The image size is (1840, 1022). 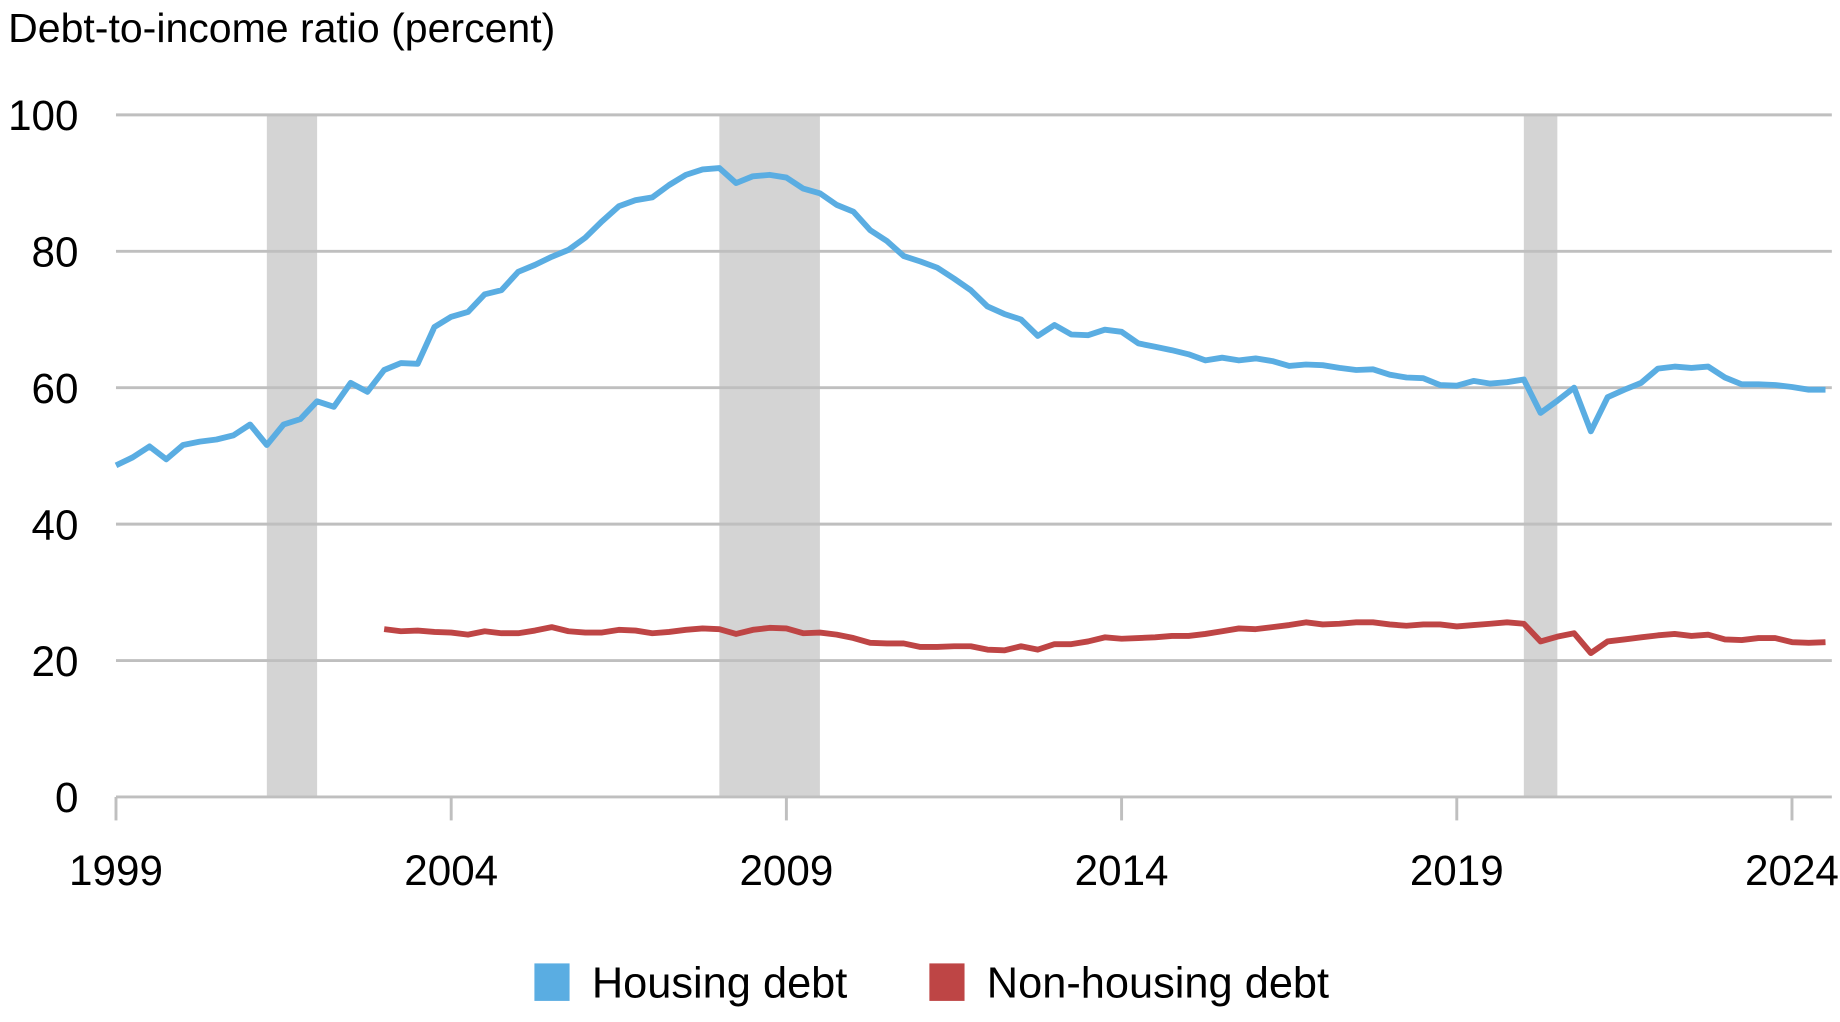 I want to click on y-tick-label: 20, so click(x=55, y=661).